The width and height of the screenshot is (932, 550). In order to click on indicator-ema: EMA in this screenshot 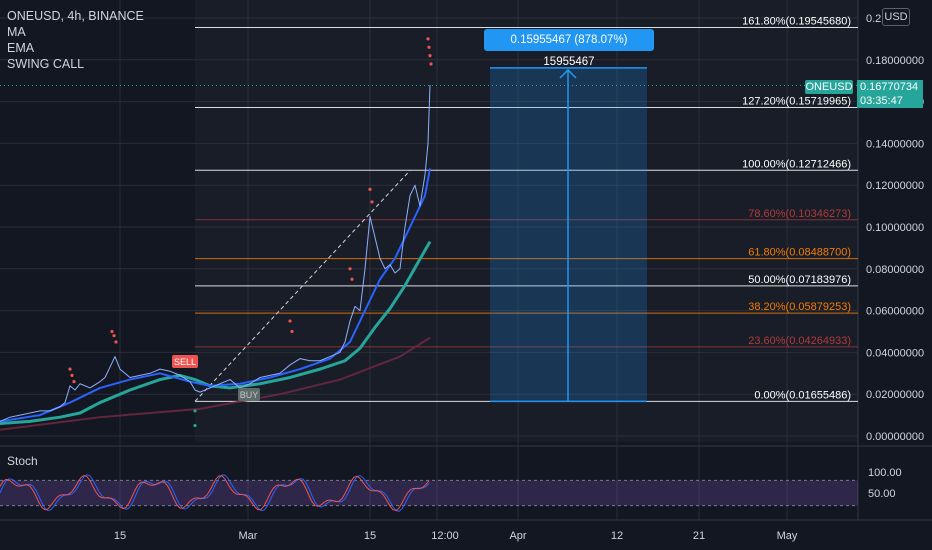, I will do `click(21, 48)`.